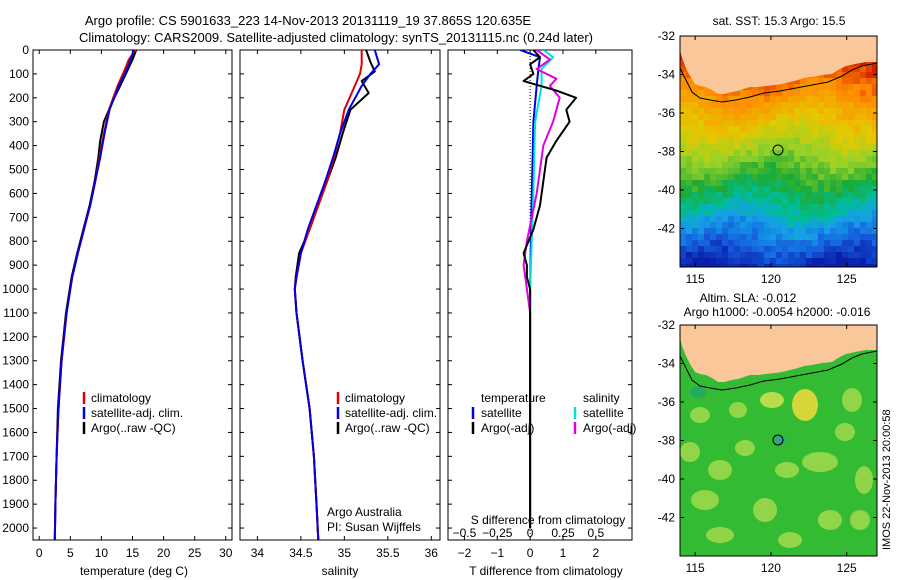 This screenshot has width=900, height=580. What do you see at coordinates (778, 82) in the screenshot?
I see `sst-bathymetry-contour` at bounding box center [778, 82].